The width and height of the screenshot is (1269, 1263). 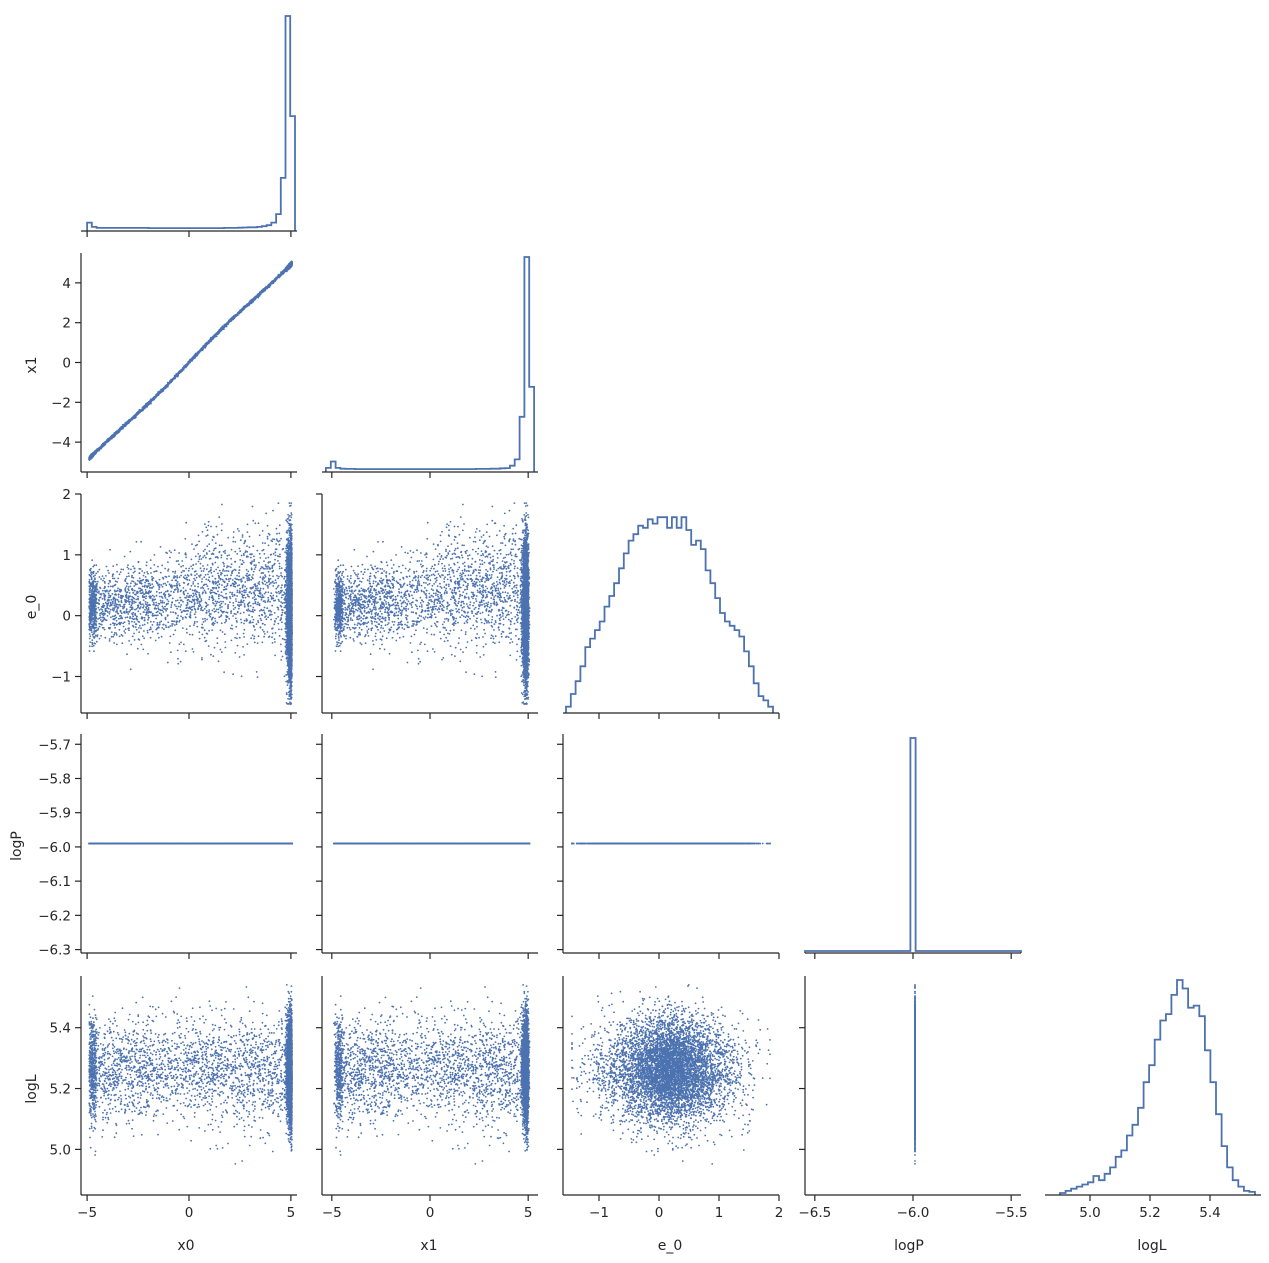 What do you see at coordinates (190, 361) in the screenshot?
I see `scatter-x0-vs-x1` at bounding box center [190, 361].